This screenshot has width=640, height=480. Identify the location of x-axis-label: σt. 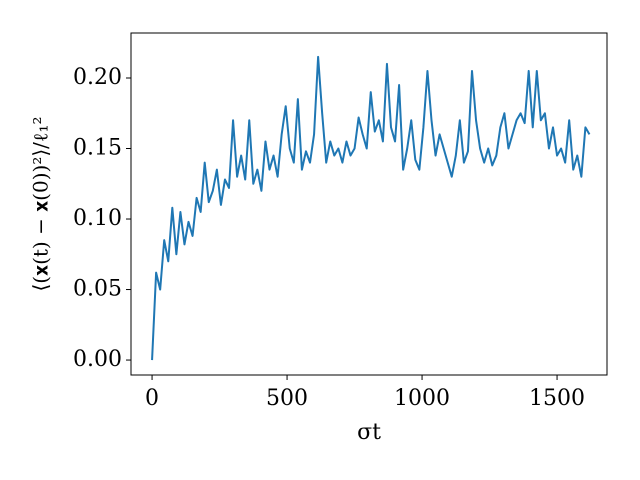
(369, 432).